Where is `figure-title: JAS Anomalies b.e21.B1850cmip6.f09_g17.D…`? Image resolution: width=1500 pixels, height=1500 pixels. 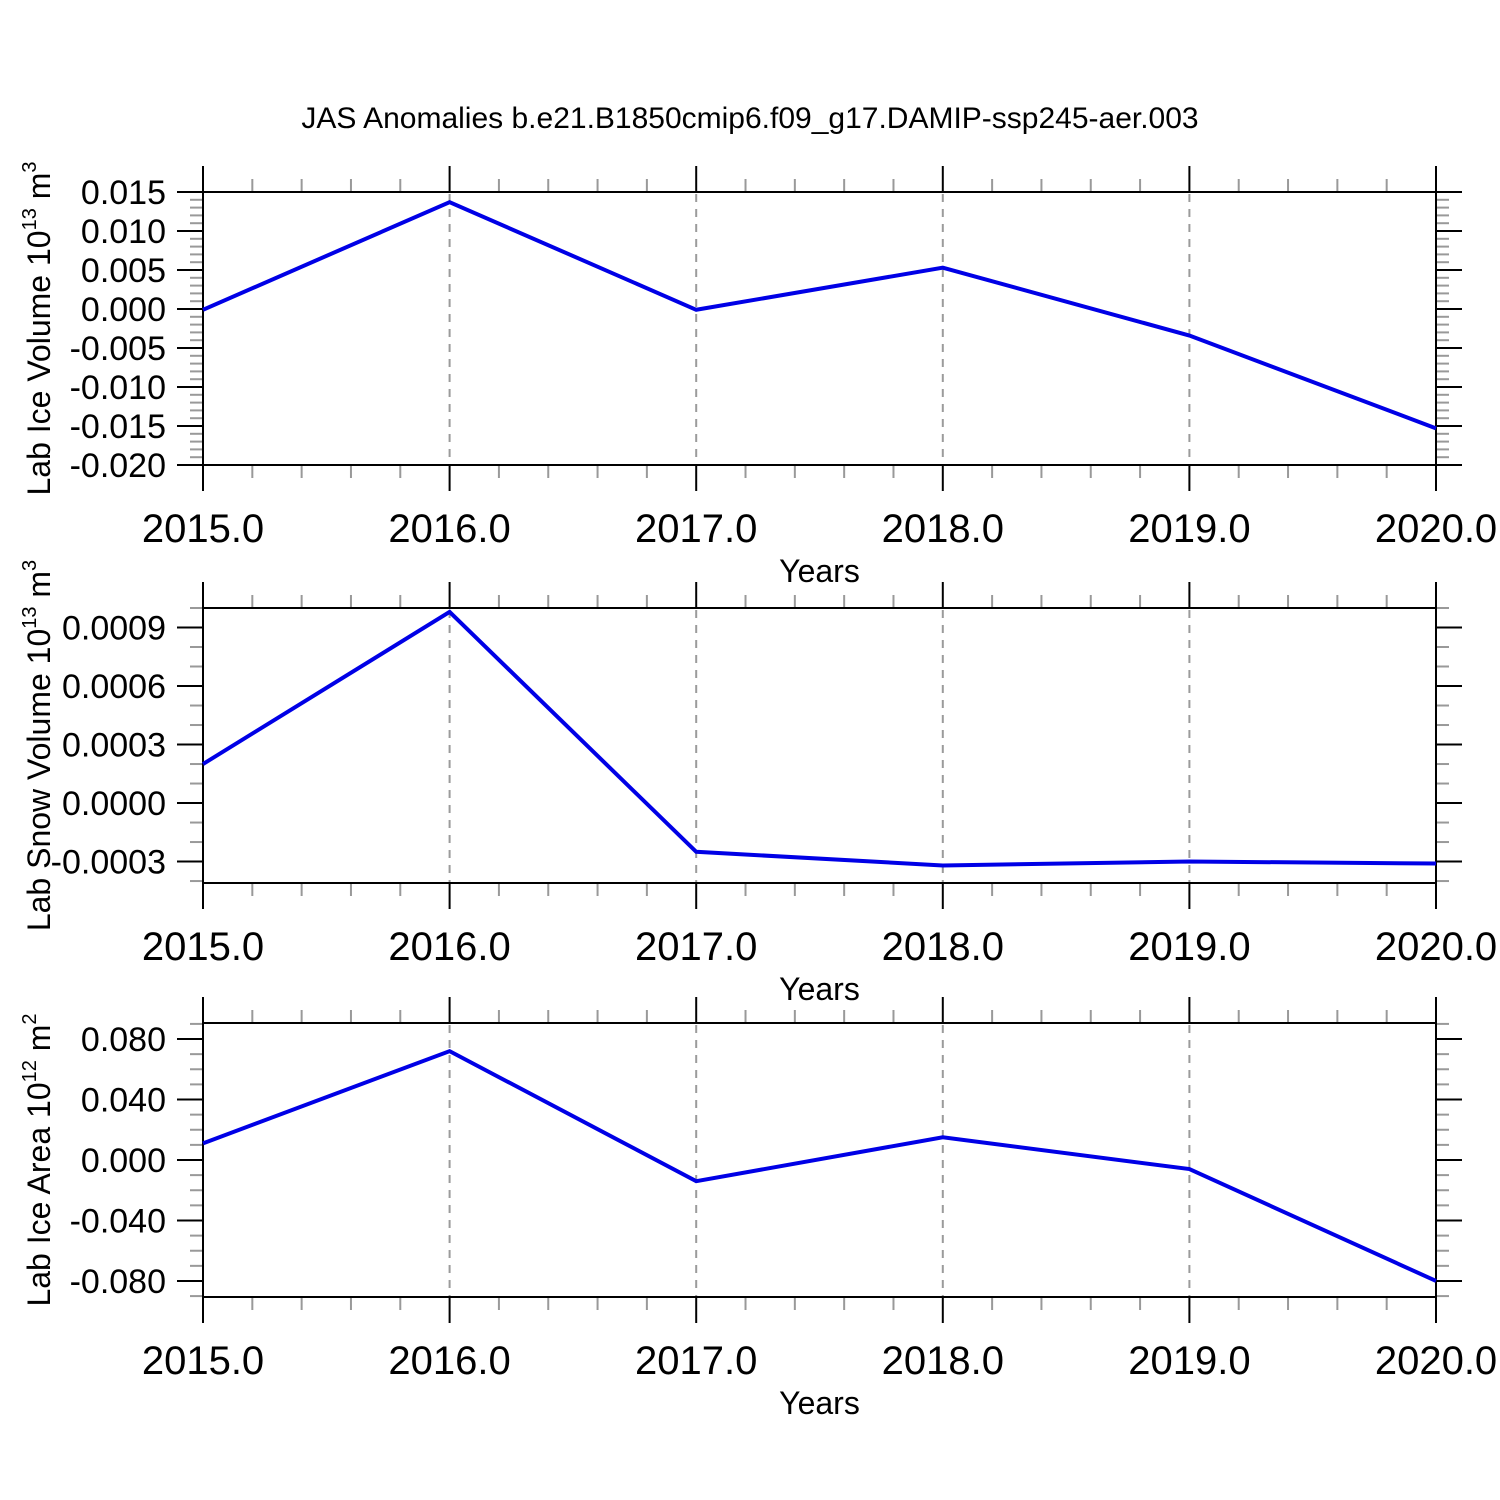
figure-title: JAS Anomalies b.e21.B1850cmip6.f09_g17.D… is located at coordinates (750, 118).